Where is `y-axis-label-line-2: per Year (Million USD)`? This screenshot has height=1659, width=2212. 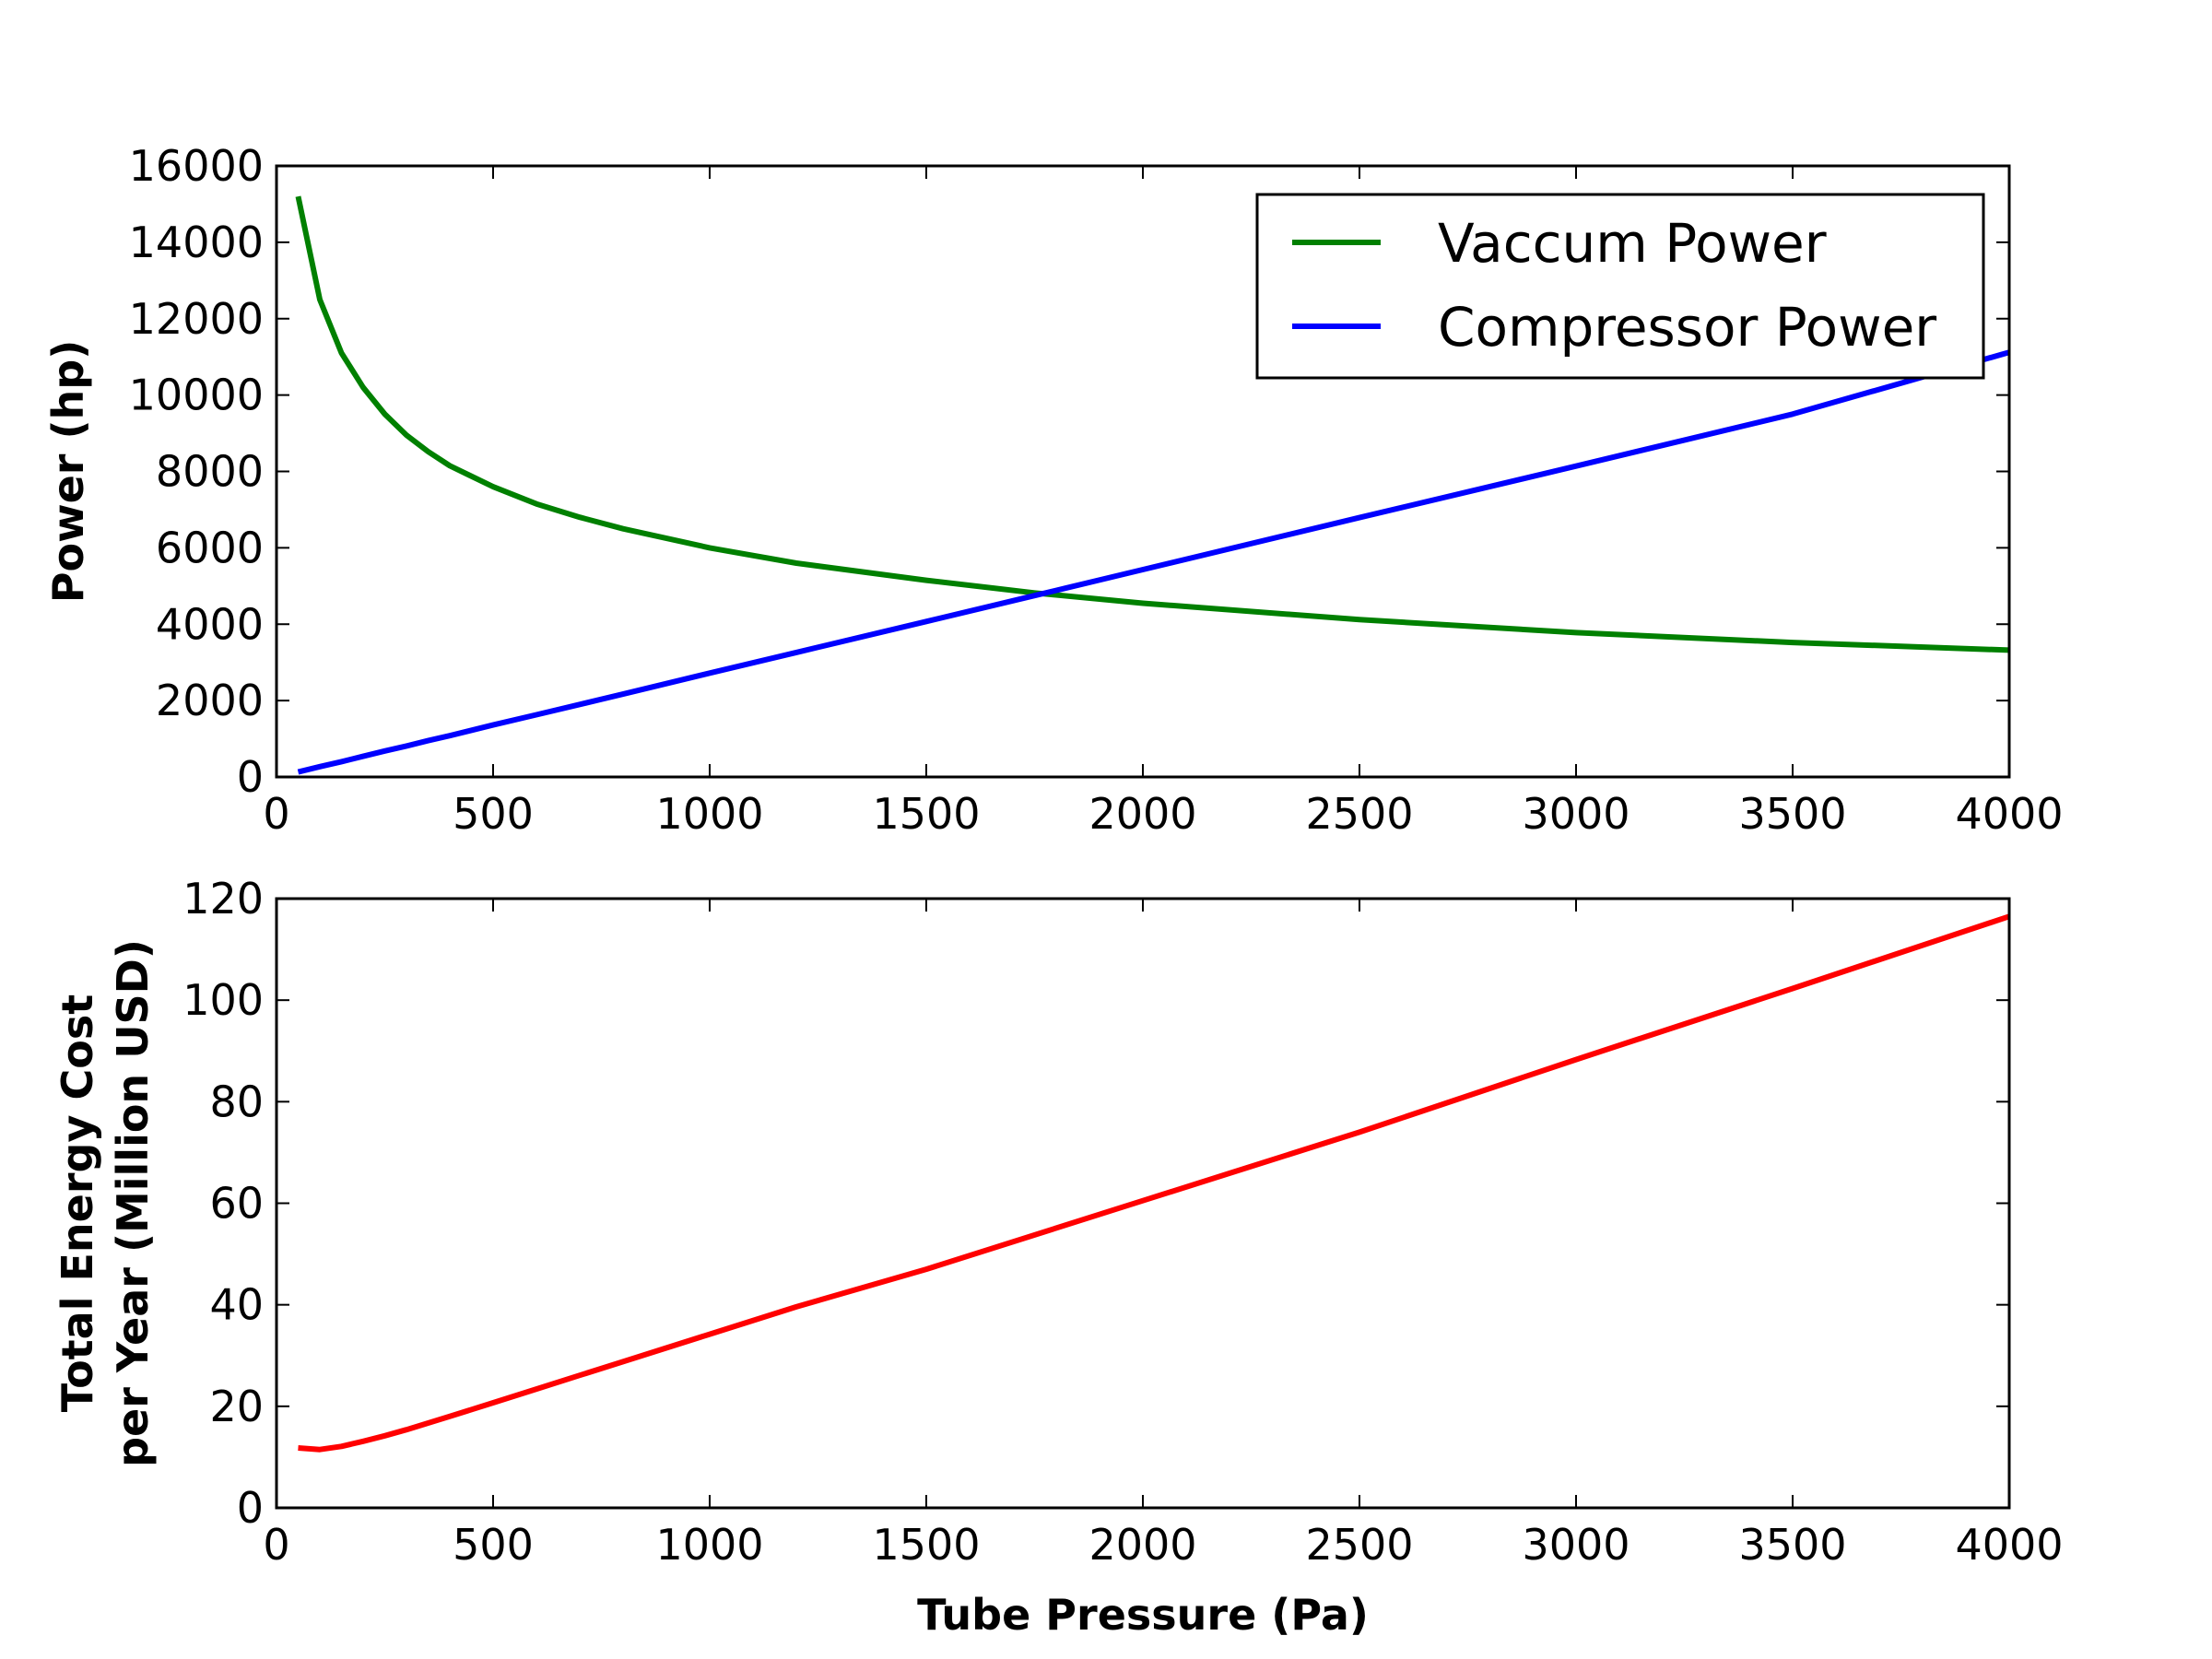 y-axis-label-line-2: per Year (Million USD) is located at coordinates (133, 1203).